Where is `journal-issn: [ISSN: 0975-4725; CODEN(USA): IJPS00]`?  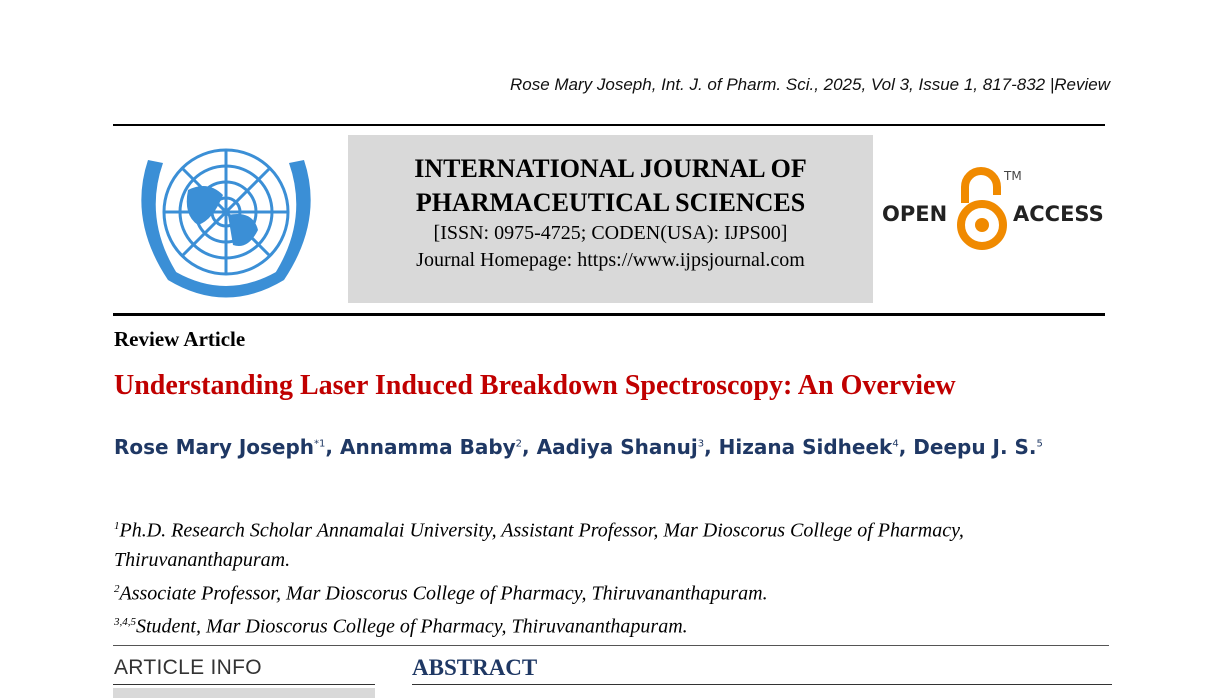
journal-issn: [ISSN: 0975-4725; CODEN(USA): IJPS00] is located at coordinates (610, 233).